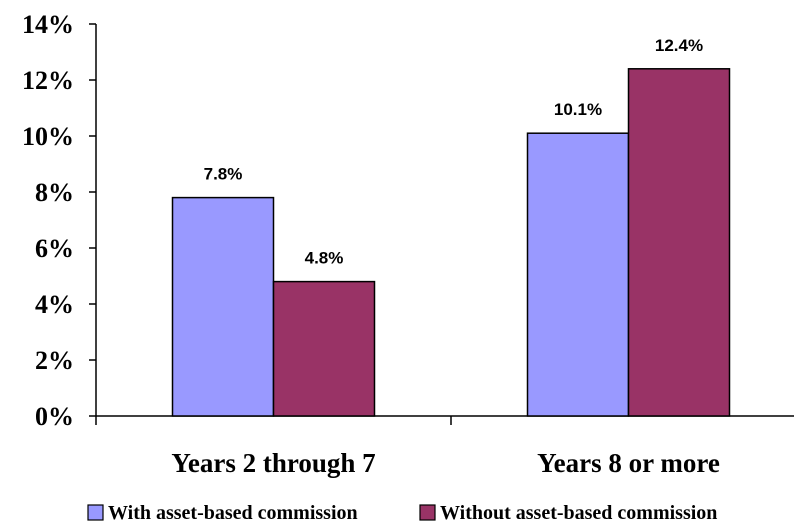 The image size is (794, 524). Describe the element at coordinates (679, 45) in the screenshot. I see `data-label: 12.4%` at that location.